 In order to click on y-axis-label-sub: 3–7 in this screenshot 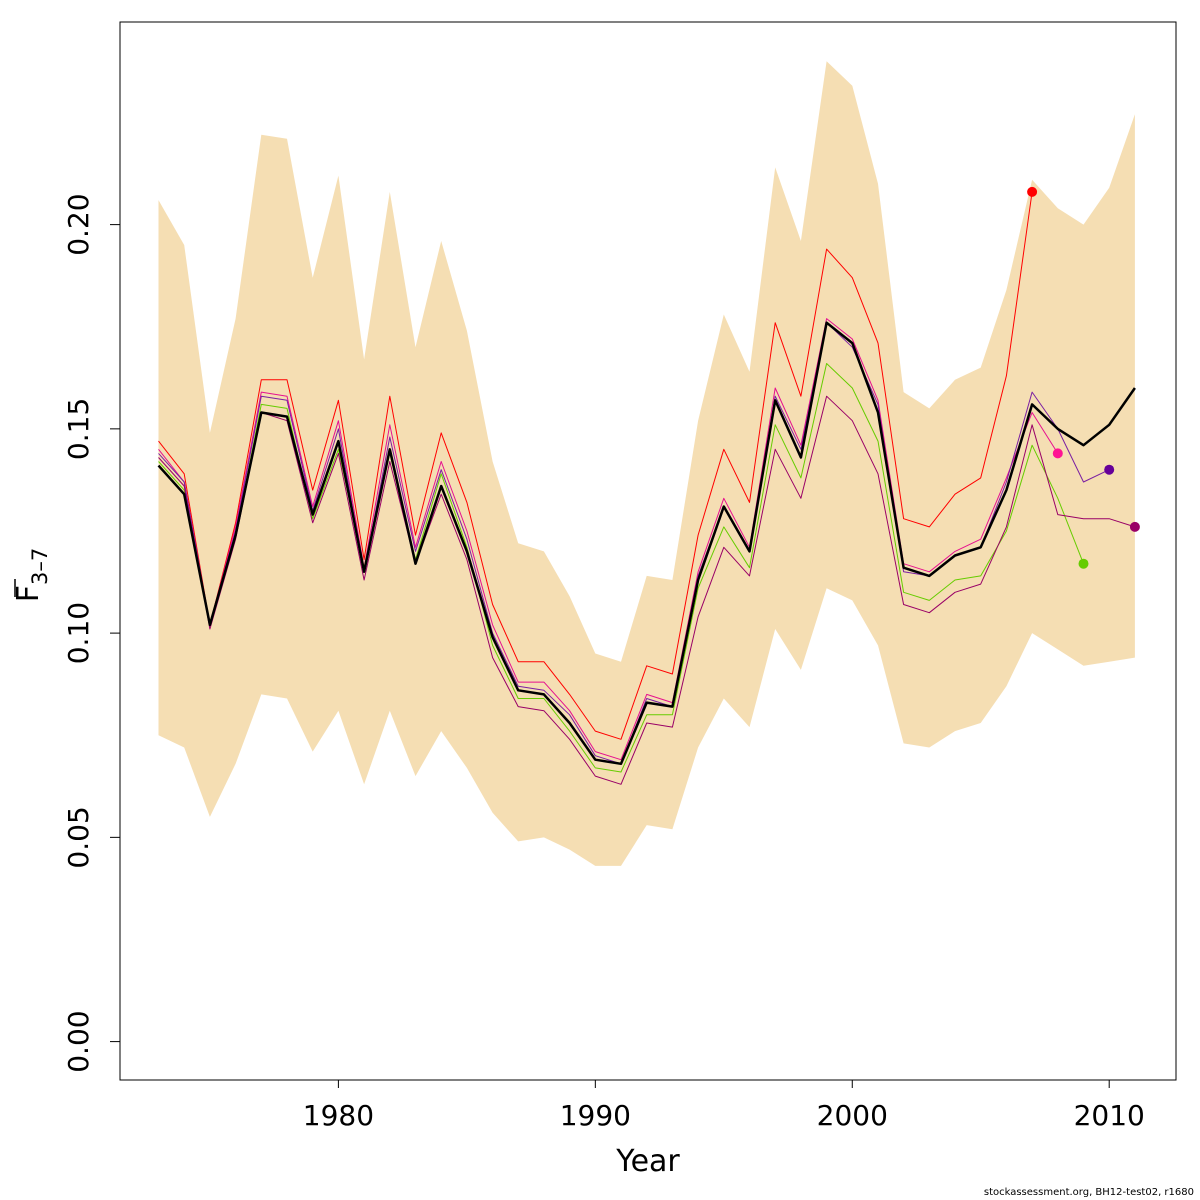, I will do `click(40, 566)`.